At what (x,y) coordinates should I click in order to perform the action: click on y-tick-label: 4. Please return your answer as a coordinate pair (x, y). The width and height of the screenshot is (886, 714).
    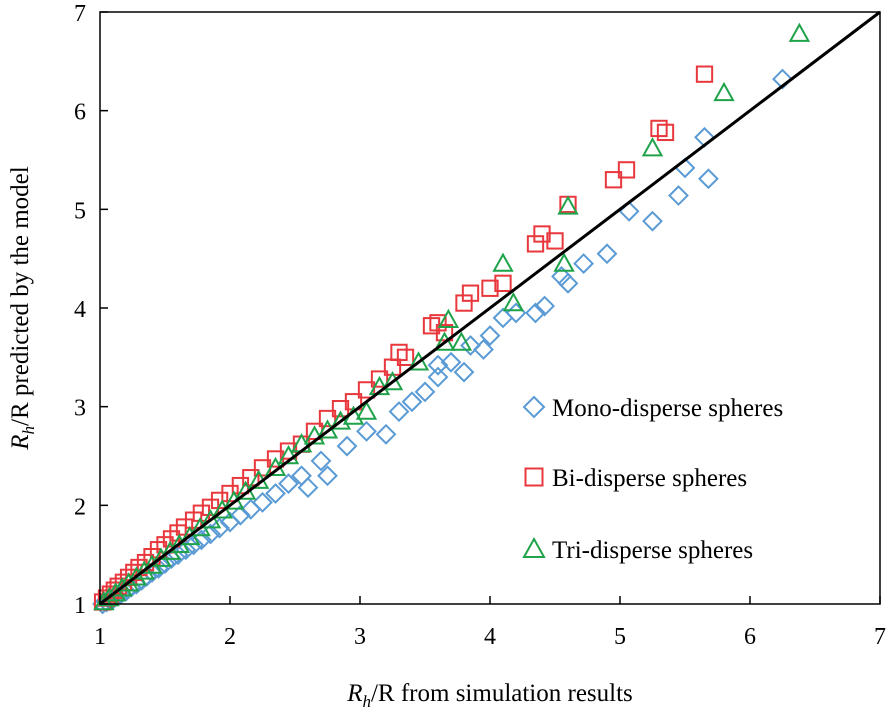
    Looking at the image, I should click on (80, 310).